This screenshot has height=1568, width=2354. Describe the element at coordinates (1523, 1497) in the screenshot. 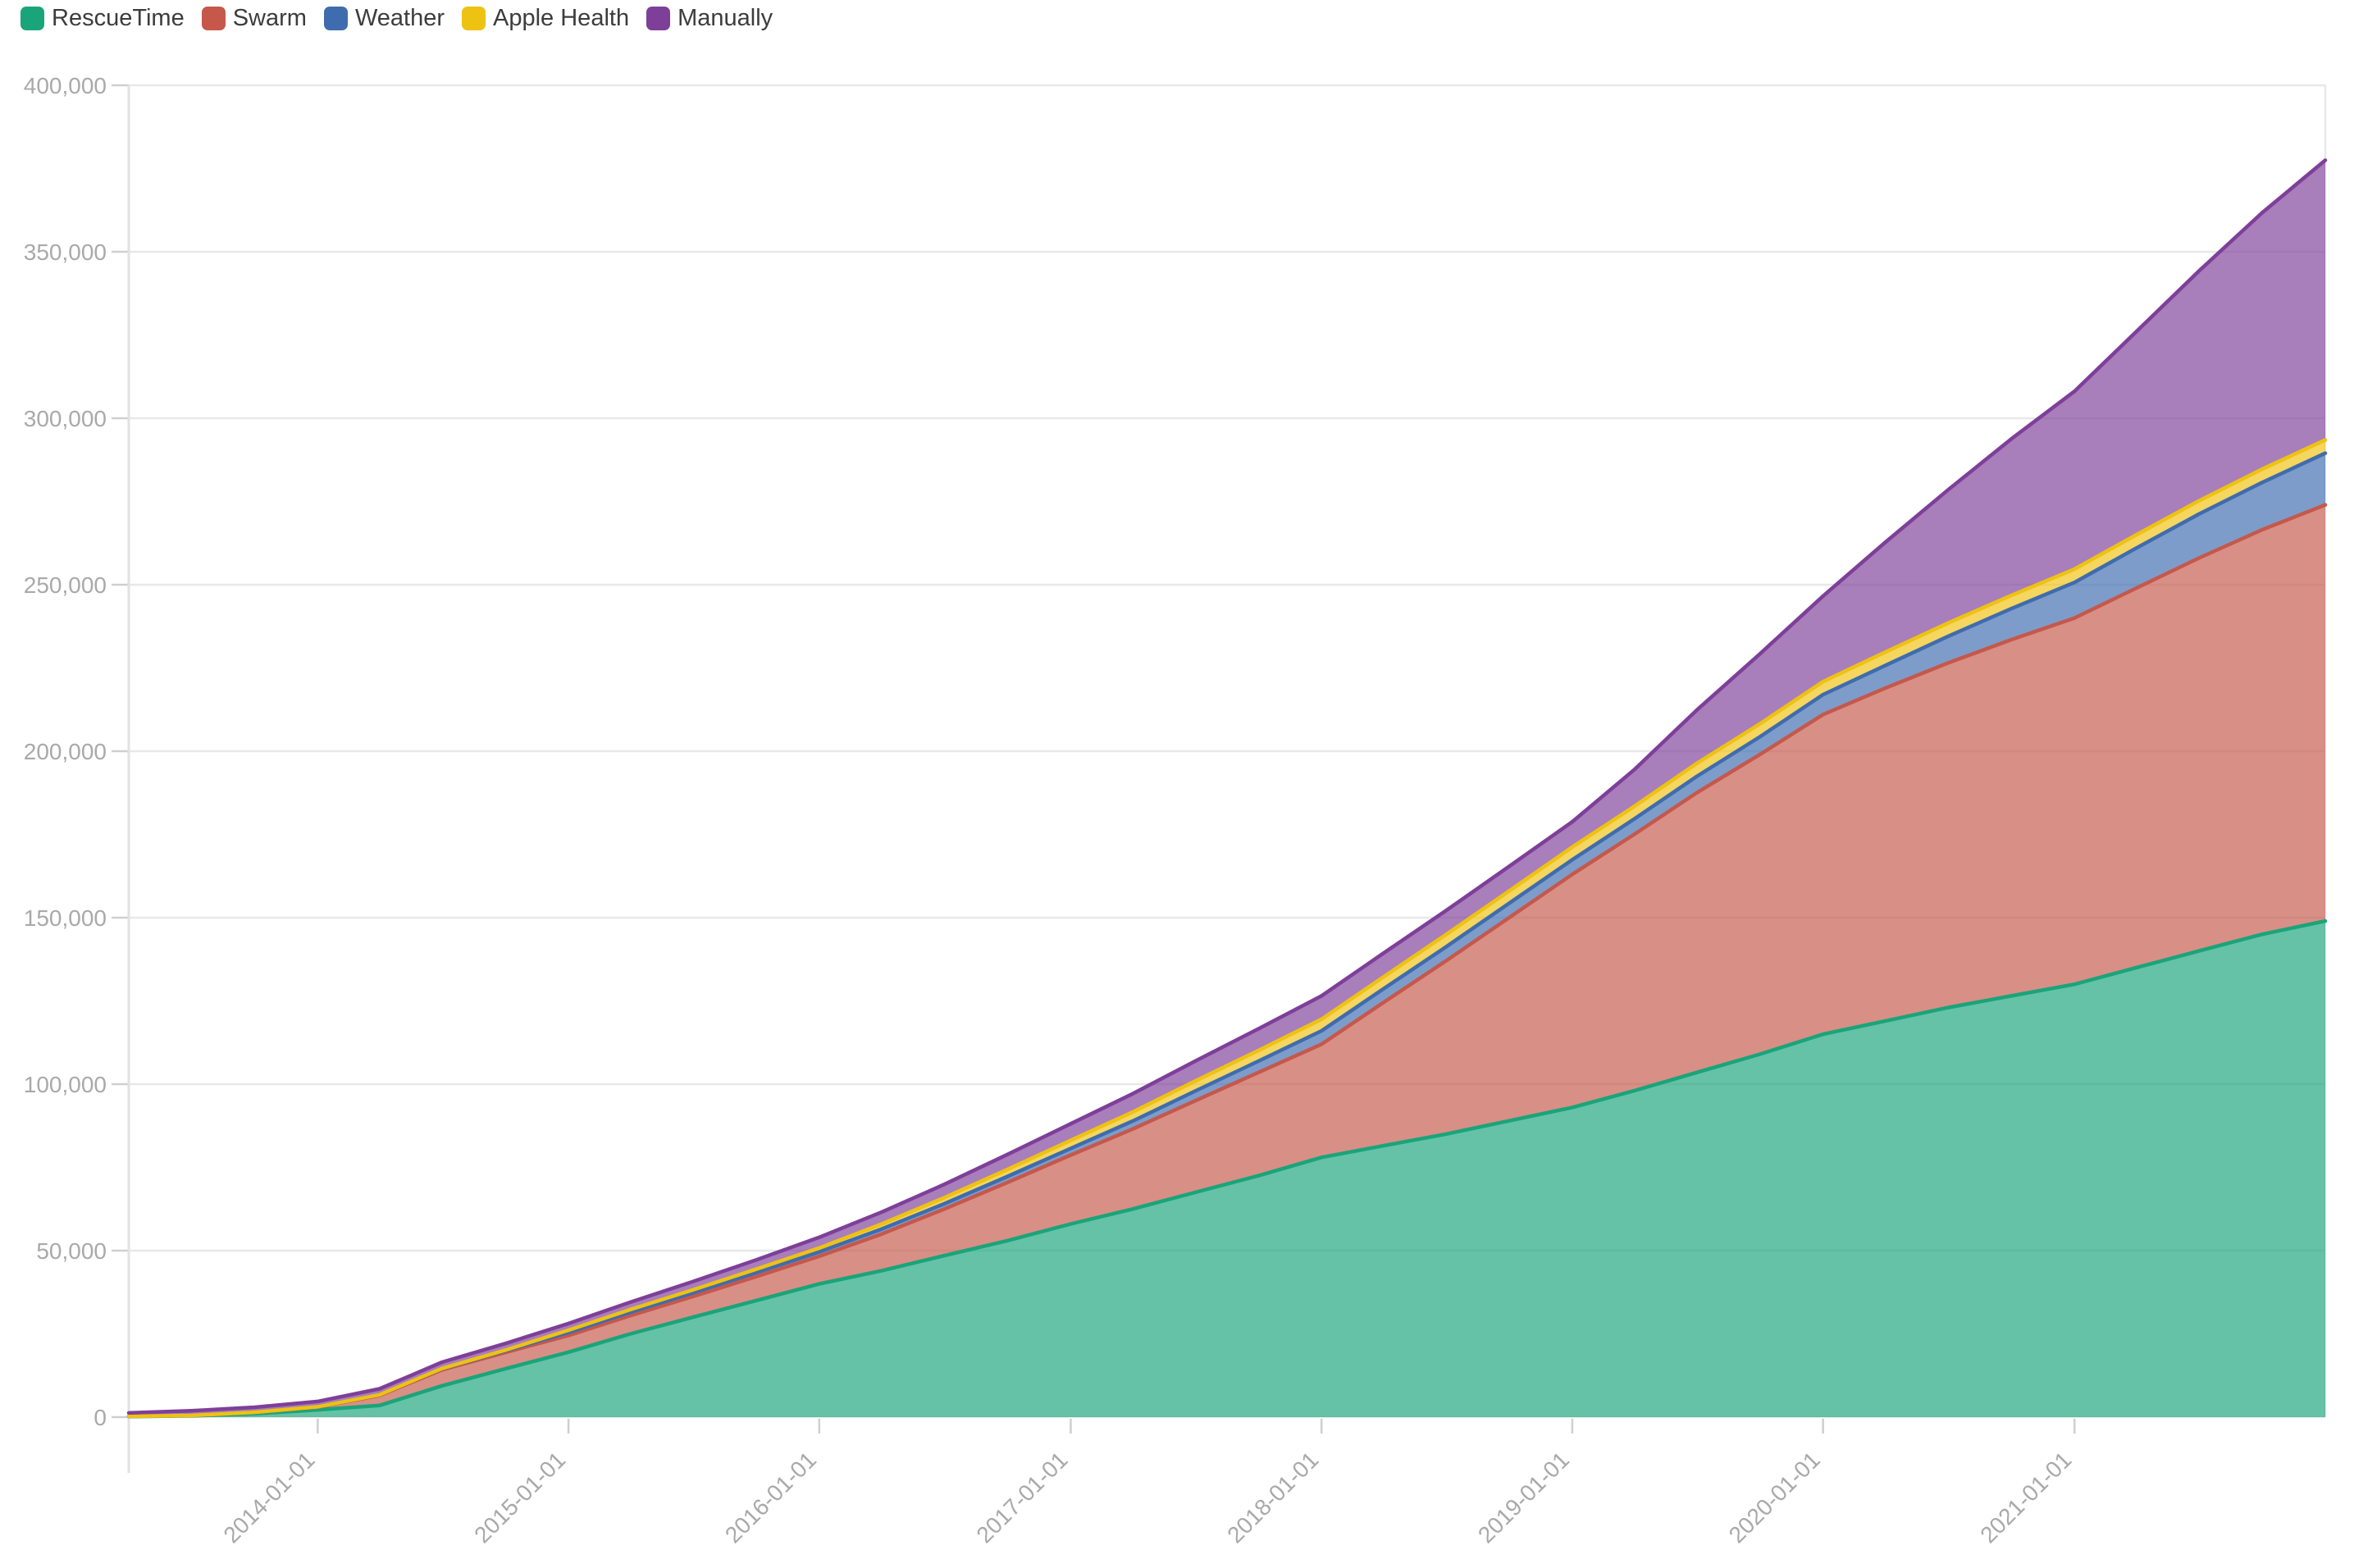

I see `x-axis-label: 2019-01-01` at that location.